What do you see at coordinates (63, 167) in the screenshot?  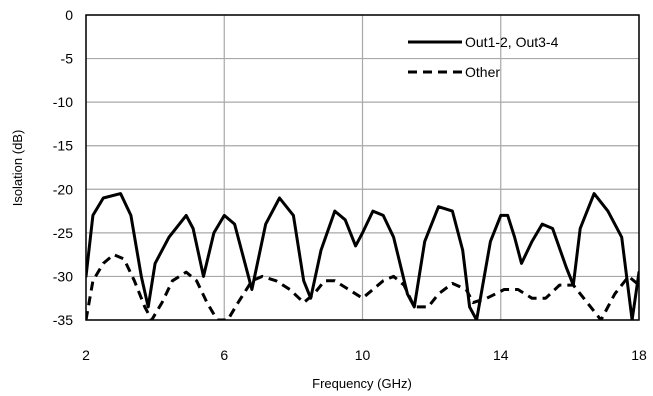 I see `y-axis-ticks: 0 -5 -10 -15 -20 -25 -30 -35` at bounding box center [63, 167].